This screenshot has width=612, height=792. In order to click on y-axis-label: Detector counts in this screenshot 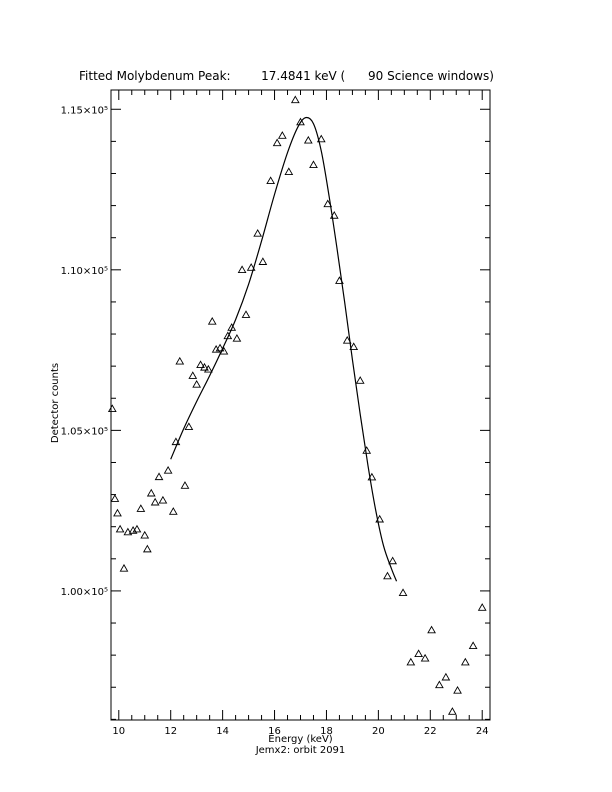, I will do `click(55, 403)`.